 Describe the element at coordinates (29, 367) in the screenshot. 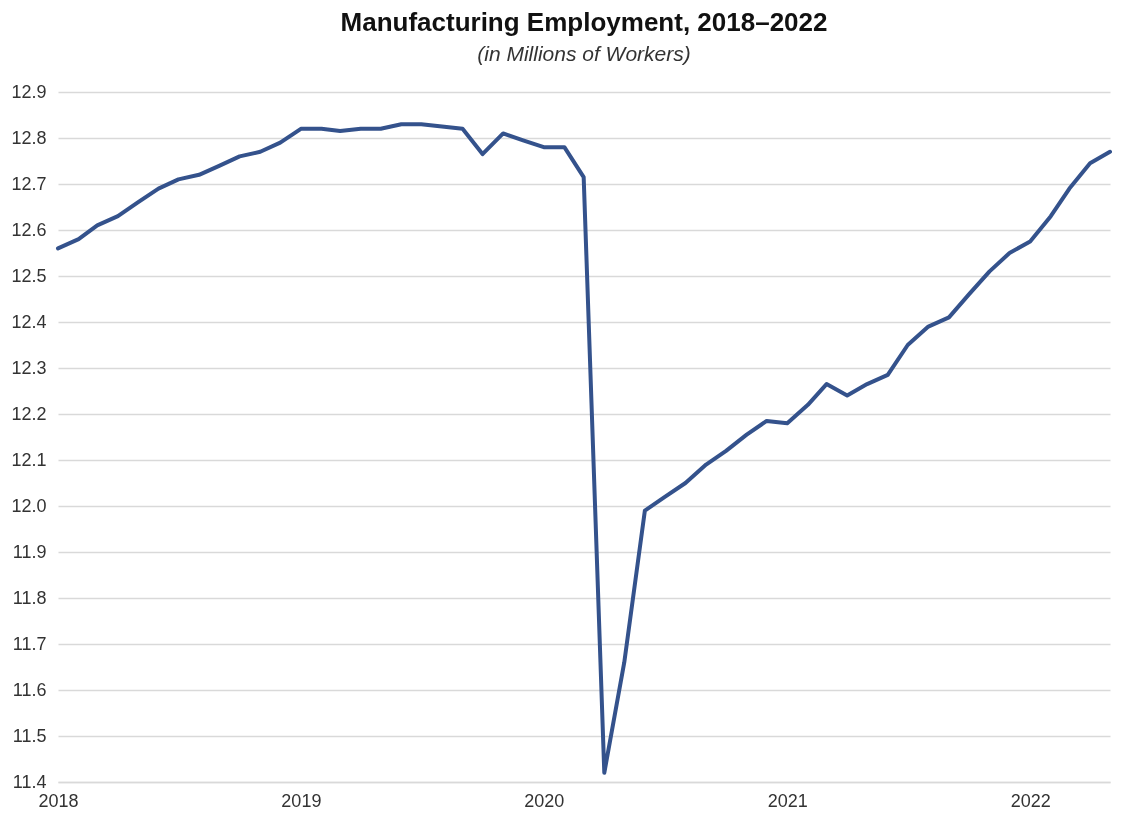

I see `y-tick-label: 12.3` at that location.